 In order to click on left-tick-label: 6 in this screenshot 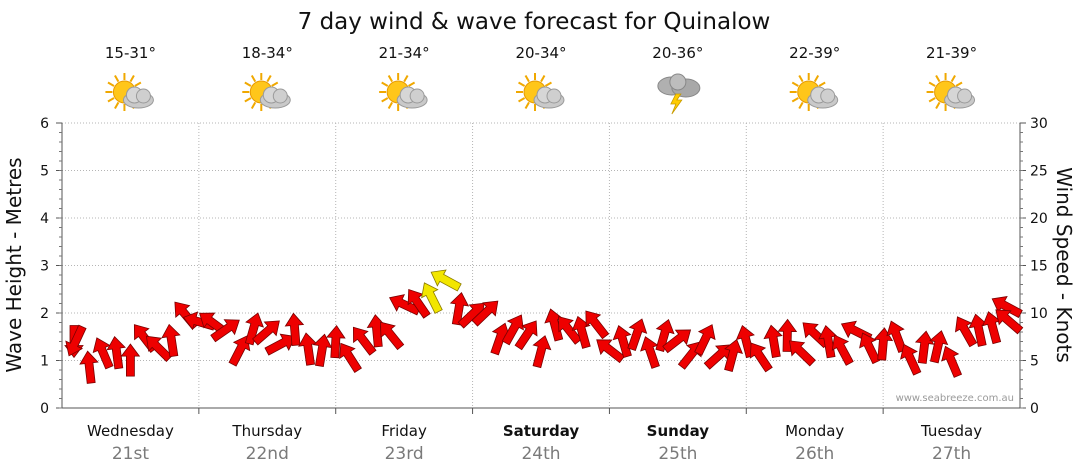, I will do `click(44, 124)`.